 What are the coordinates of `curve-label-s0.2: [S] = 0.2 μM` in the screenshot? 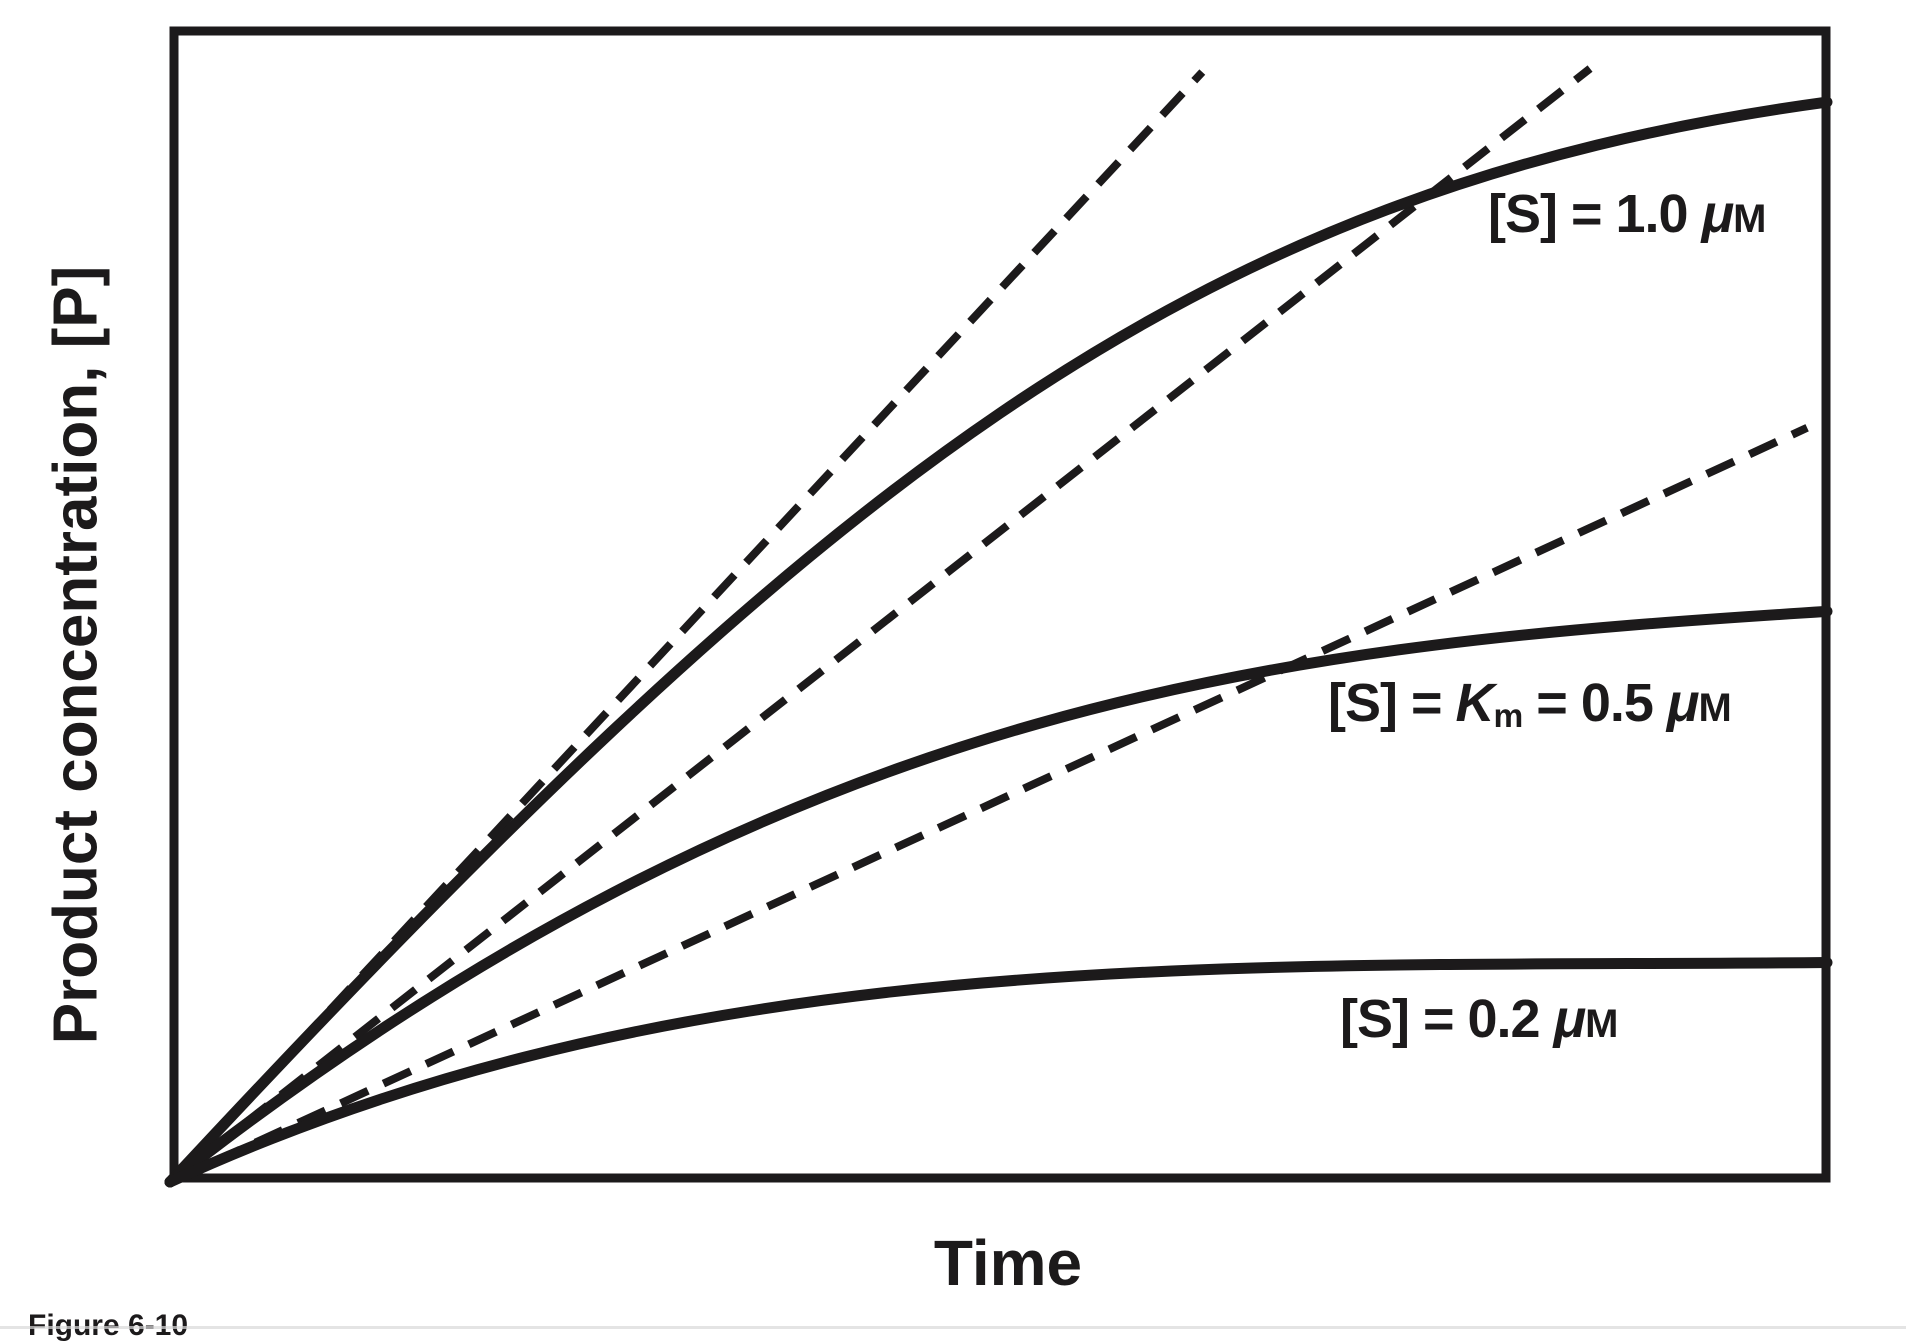 It's located at (1479, 1019).